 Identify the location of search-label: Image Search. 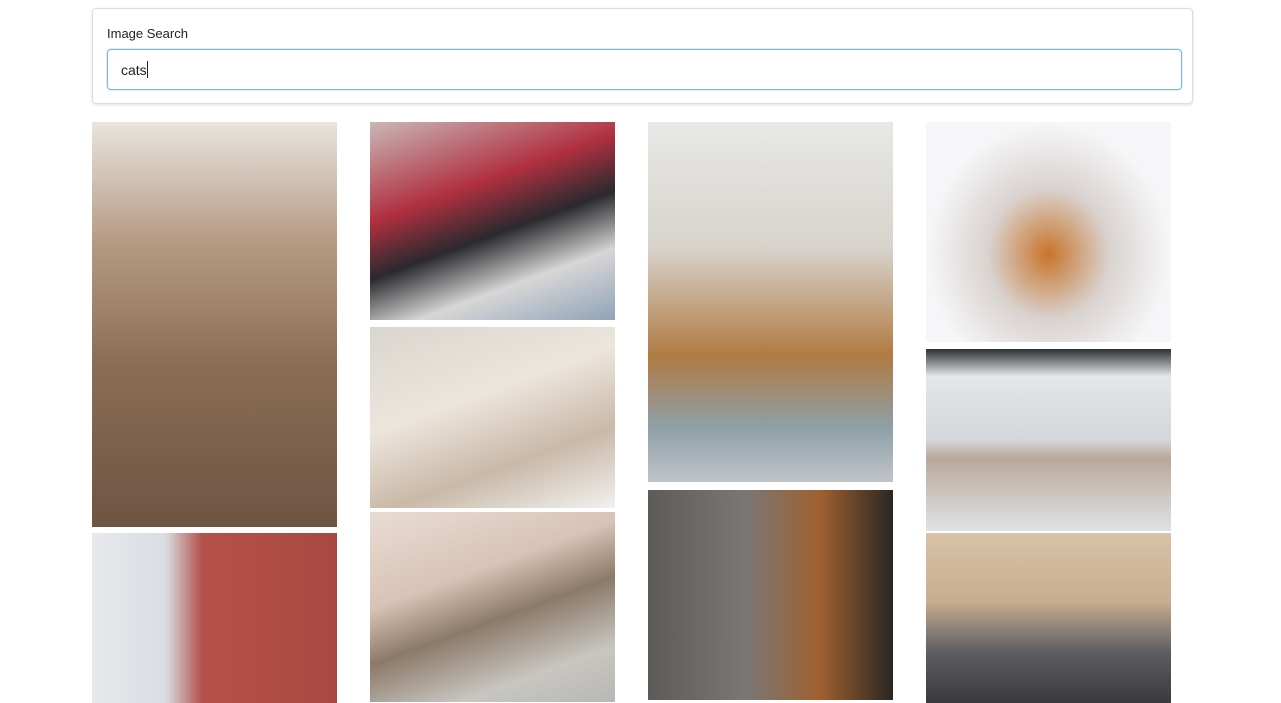
(147, 33).